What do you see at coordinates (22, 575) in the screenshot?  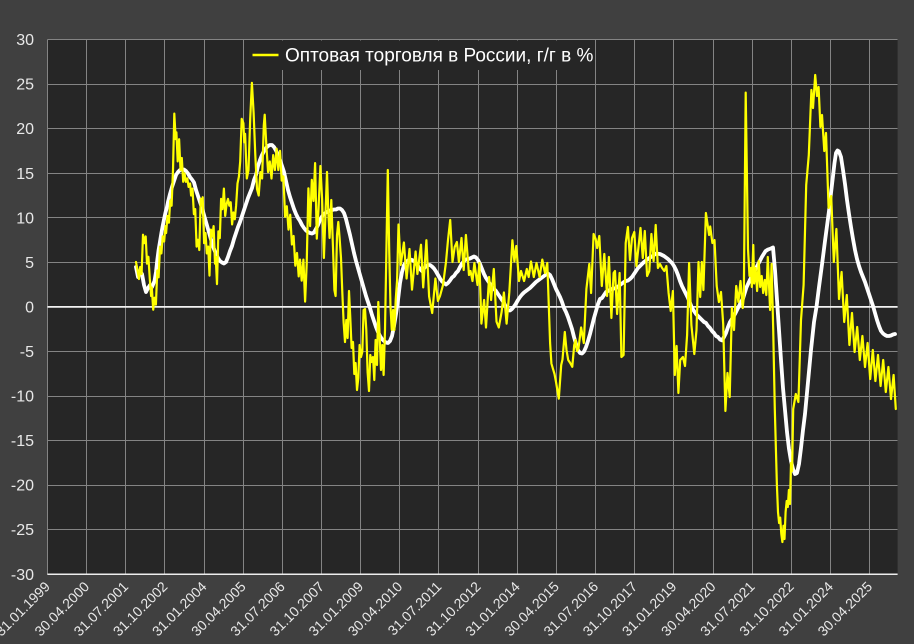 I see `svg-text: -30` at bounding box center [22, 575].